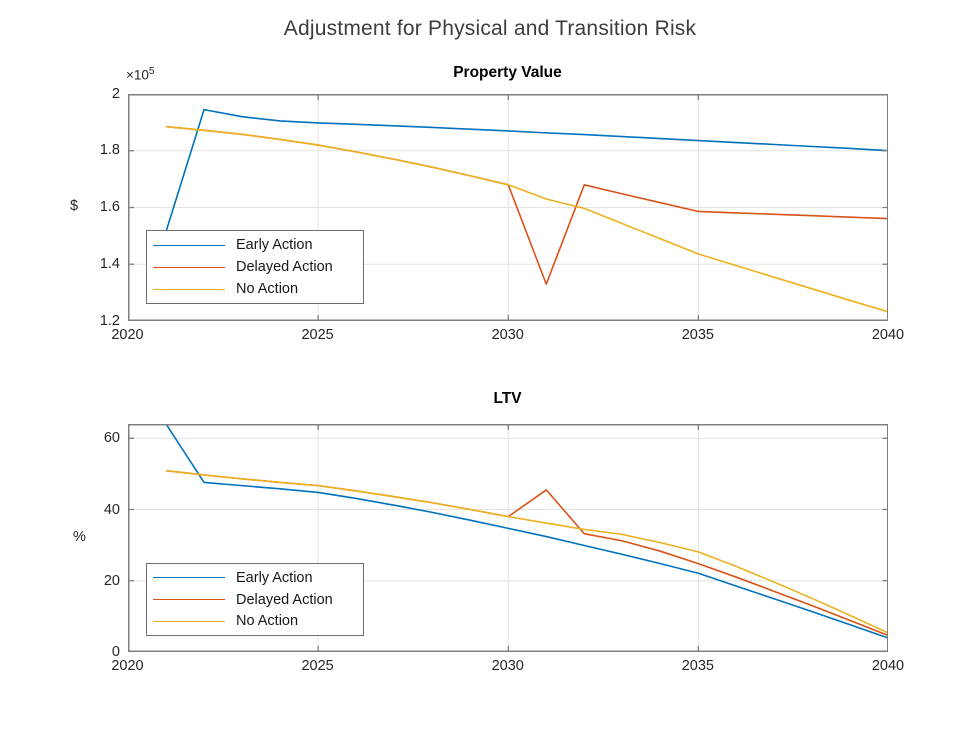  I want to click on exponent-power: 5, so click(151, 71).